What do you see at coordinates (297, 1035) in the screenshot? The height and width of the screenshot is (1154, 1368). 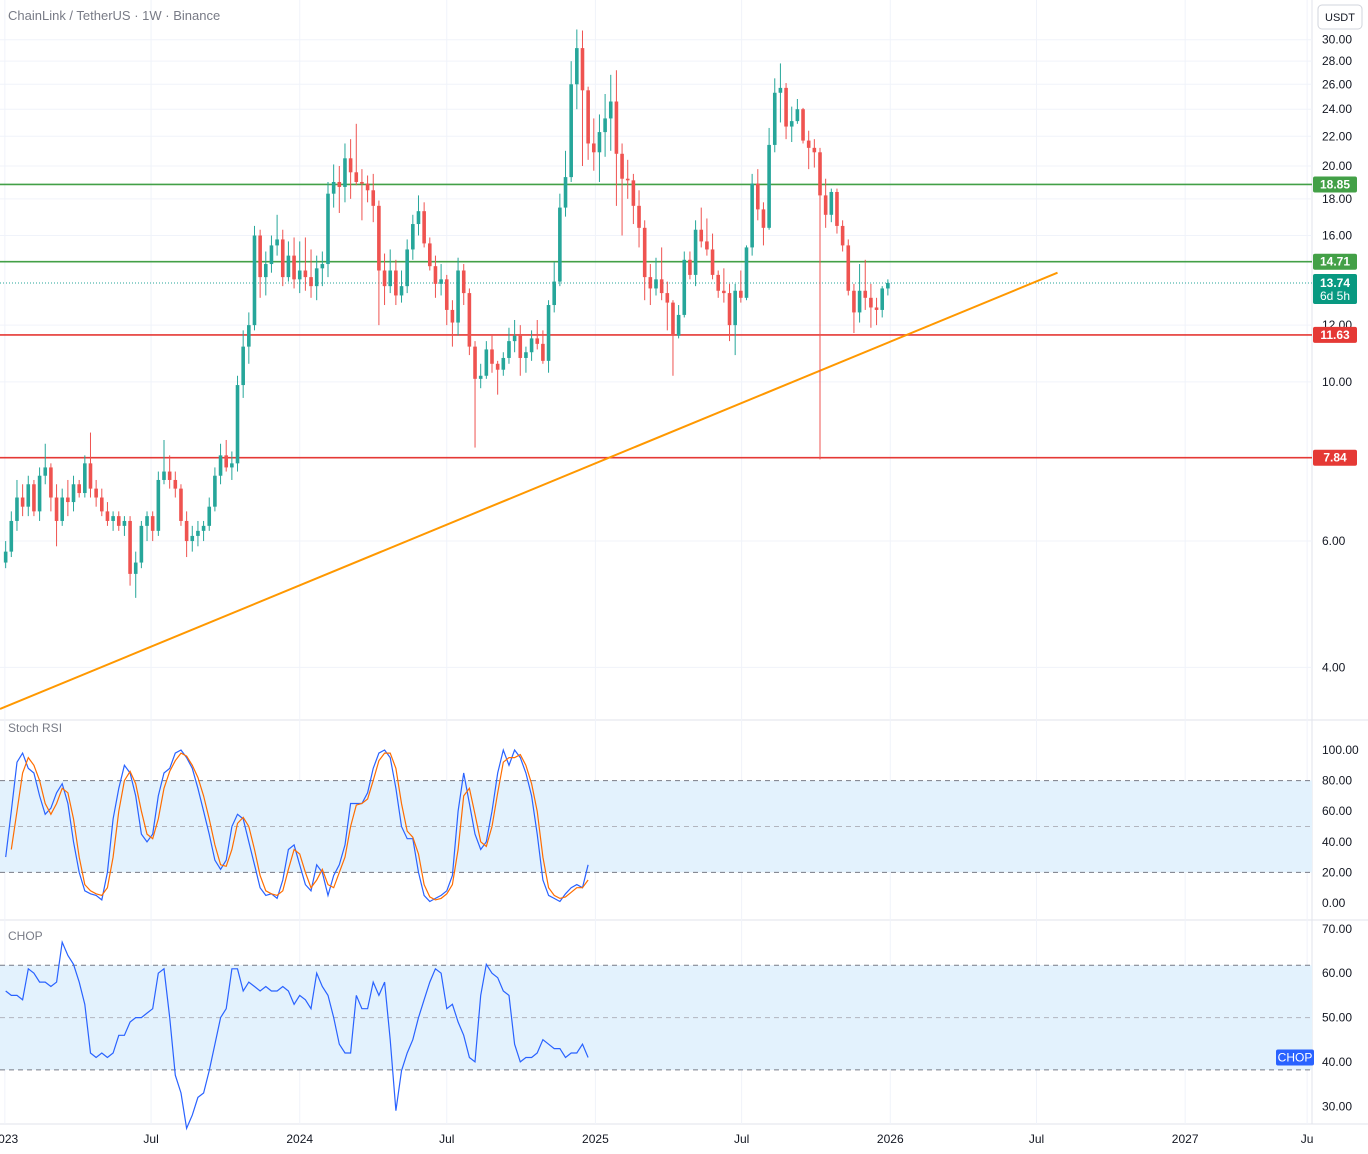 I see `chop-pane` at bounding box center [297, 1035].